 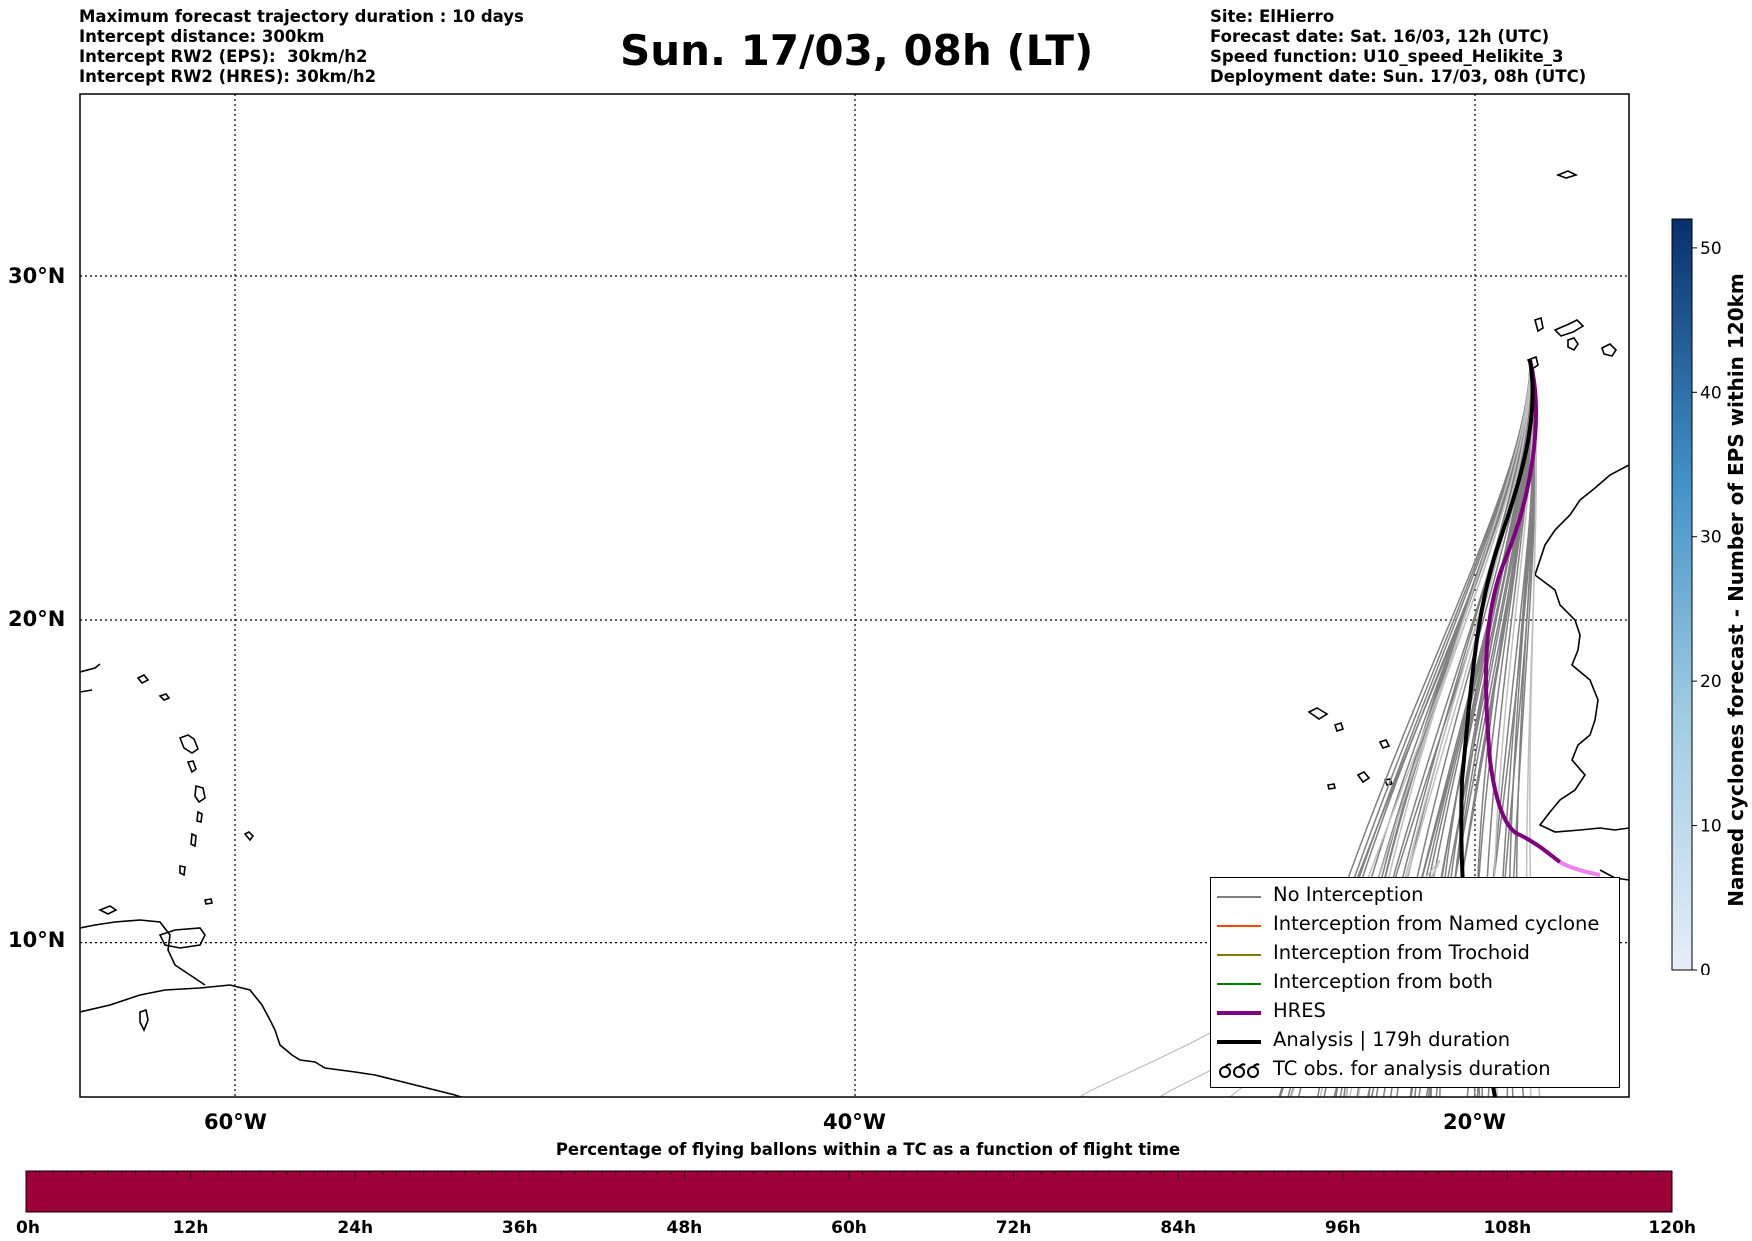 I want to click on percentage-bar-tick-label: 0h, so click(x=28, y=1228).